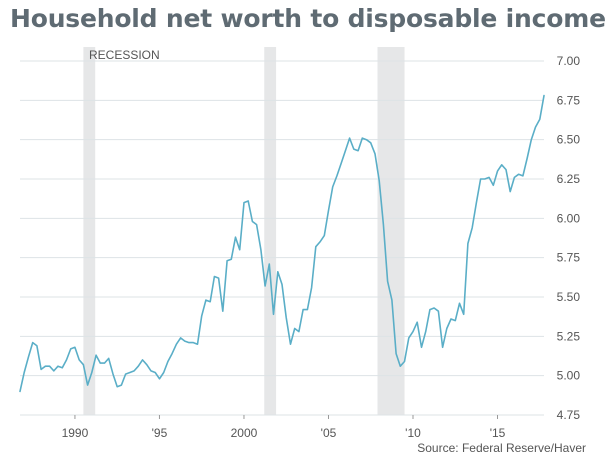  I want to click on y-tick-label-5.00: 5.00, so click(569, 376).